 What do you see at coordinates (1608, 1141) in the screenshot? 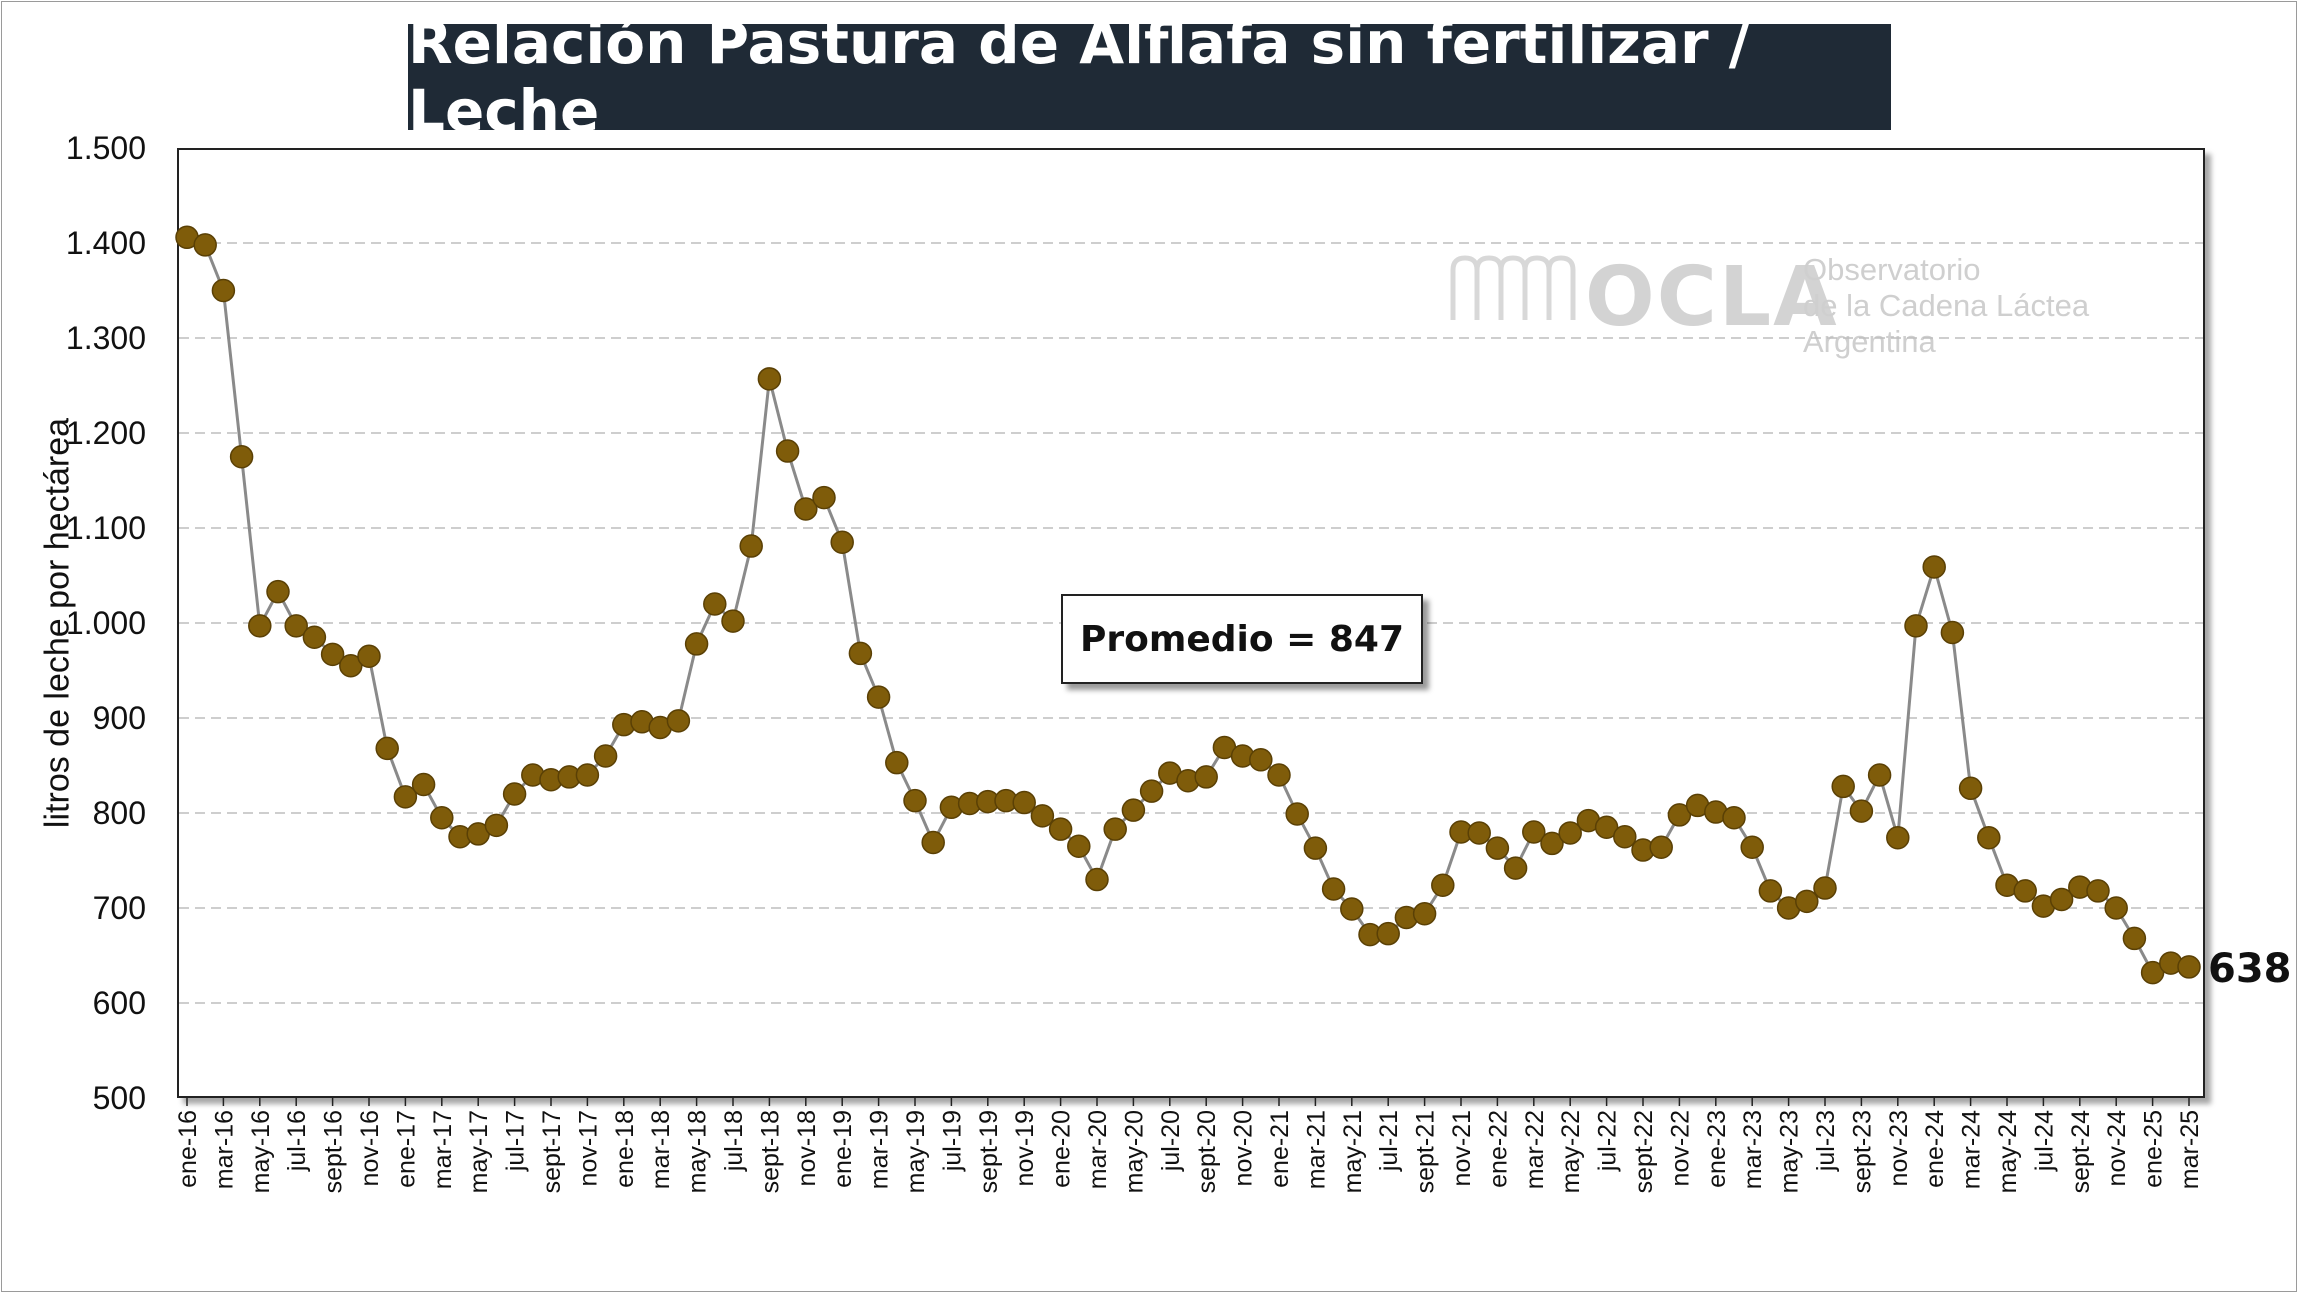
I see `x-tick-label: jul-22` at bounding box center [1608, 1141].